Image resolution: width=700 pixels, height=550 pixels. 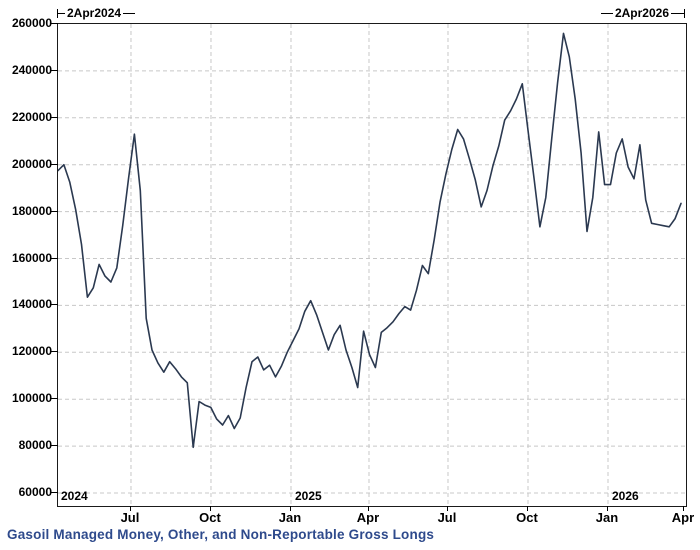 What do you see at coordinates (527, 517) in the screenshot?
I see `x-axis-label-Oct-5: Oct` at bounding box center [527, 517].